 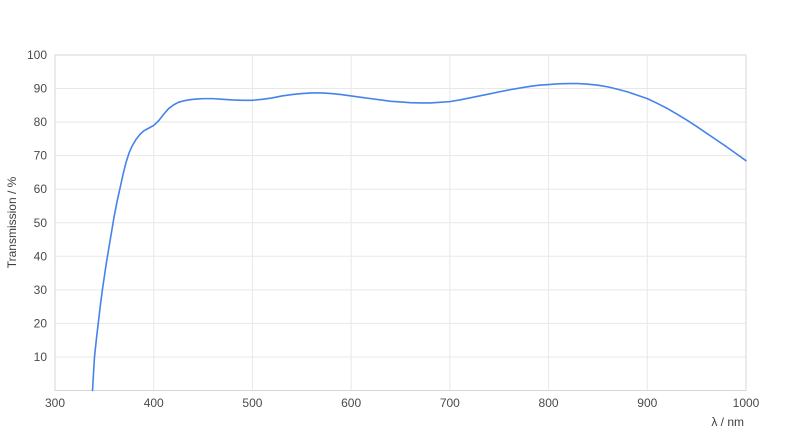 I want to click on y-tick-label: 60, so click(x=41, y=189).